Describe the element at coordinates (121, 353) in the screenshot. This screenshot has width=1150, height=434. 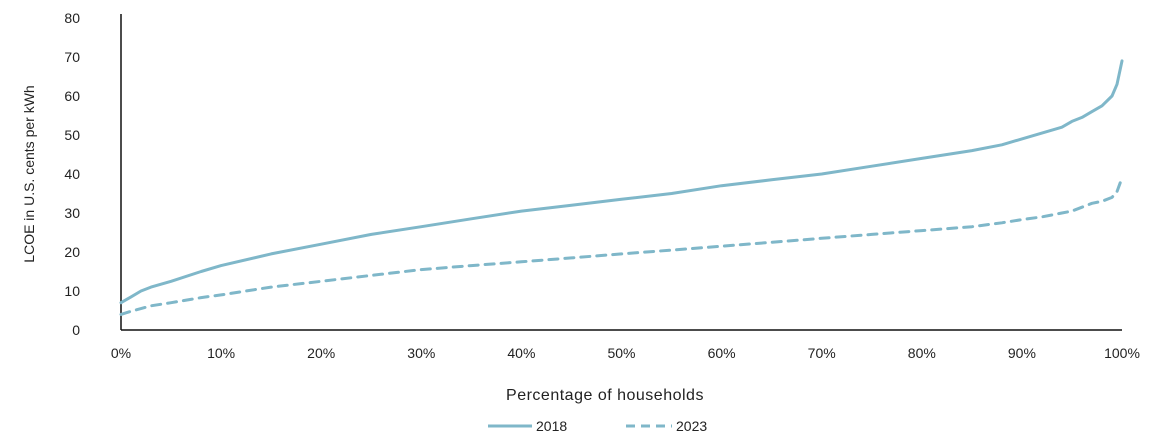
I see `x-tick-label: 0%` at that location.